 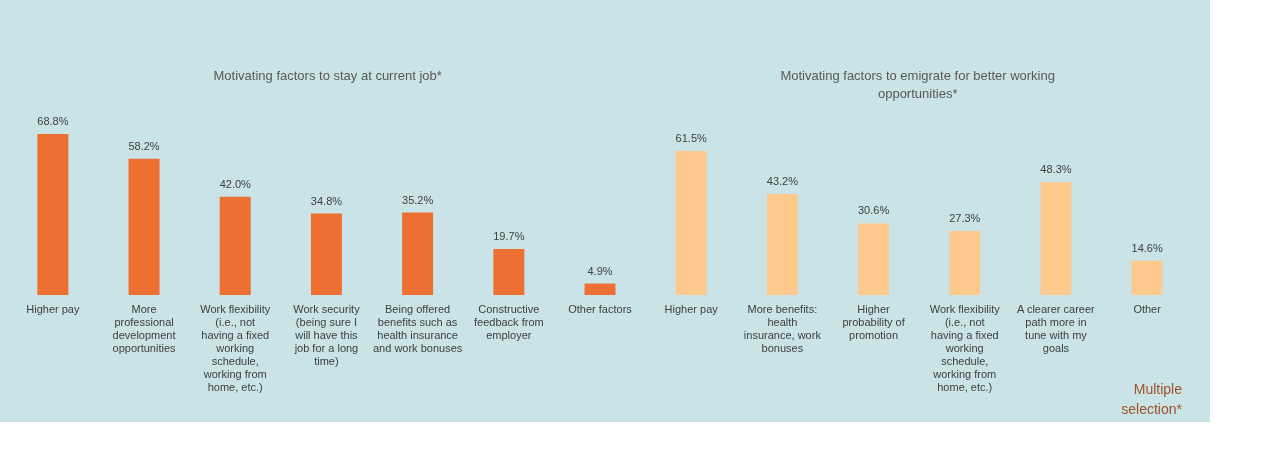 What do you see at coordinates (235, 183) in the screenshot?
I see `data-label: 42.0%` at bounding box center [235, 183].